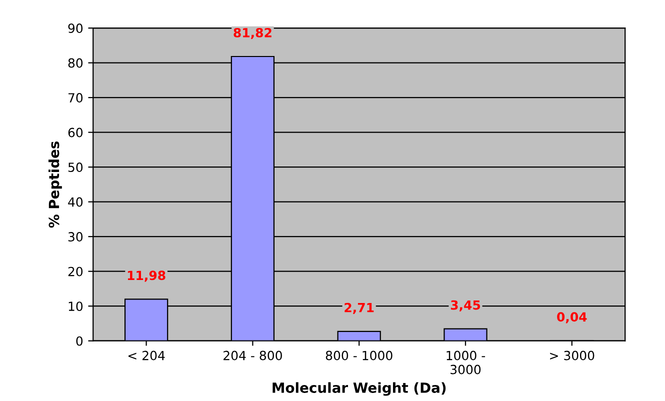 The width and height of the screenshot is (665, 401). Describe the element at coordinates (75, 63) in the screenshot. I see `y-tick-label: 80` at that location.